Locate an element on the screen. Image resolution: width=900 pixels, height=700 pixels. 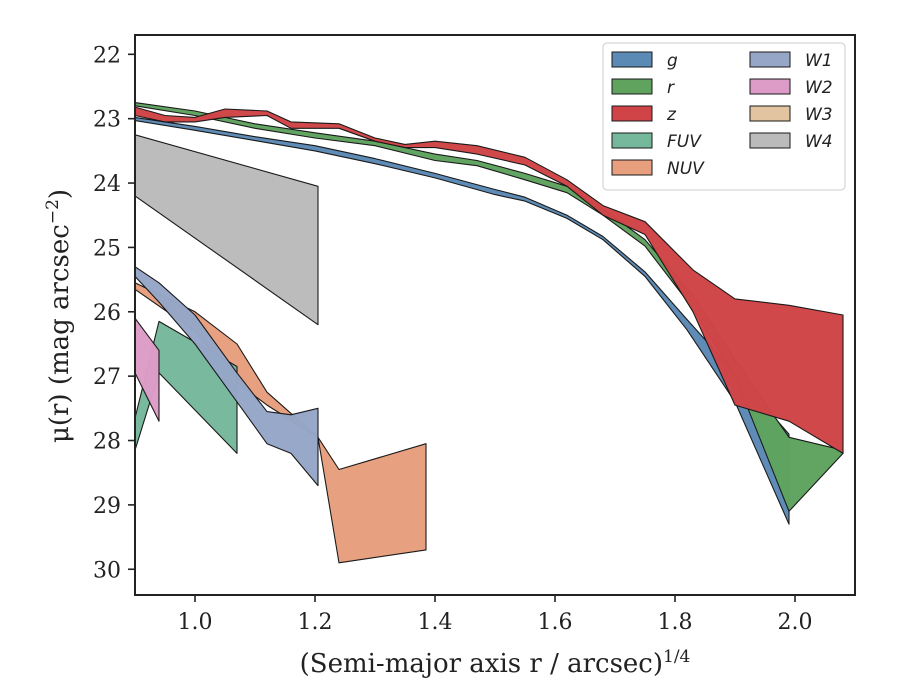
x-axis-label: (Semi-major axis r / arcsec)1/4 is located at coordinates (495, 663).